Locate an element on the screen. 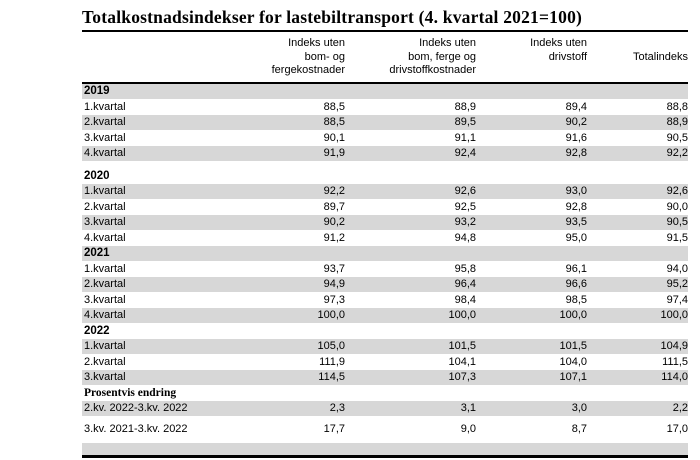  value-cell: 89,5 is located at coordinates (465, 122).